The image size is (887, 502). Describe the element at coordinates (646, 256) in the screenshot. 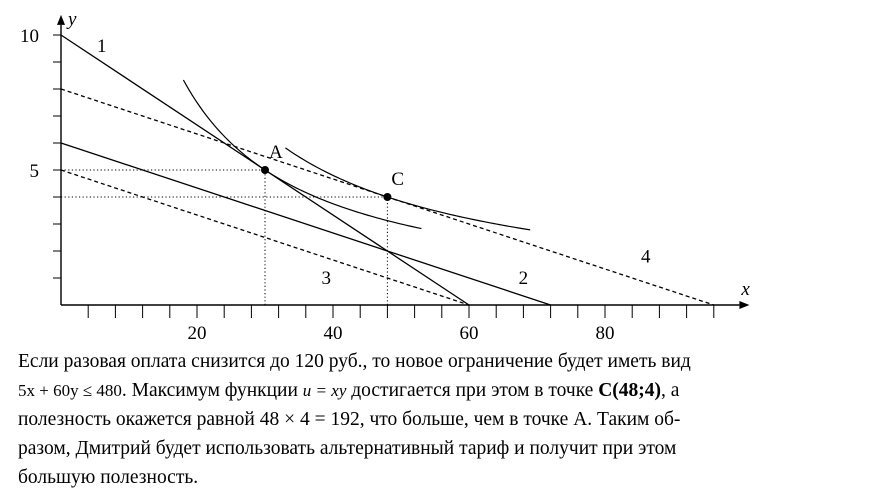

I see `line-label-4: 4` at that location.